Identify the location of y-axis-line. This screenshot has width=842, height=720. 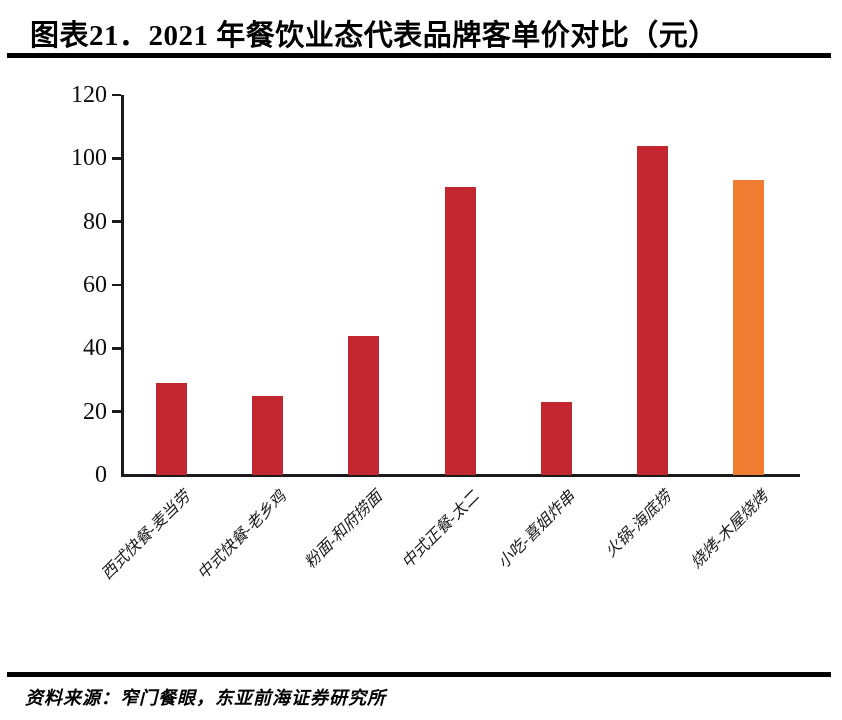
(122, 286).